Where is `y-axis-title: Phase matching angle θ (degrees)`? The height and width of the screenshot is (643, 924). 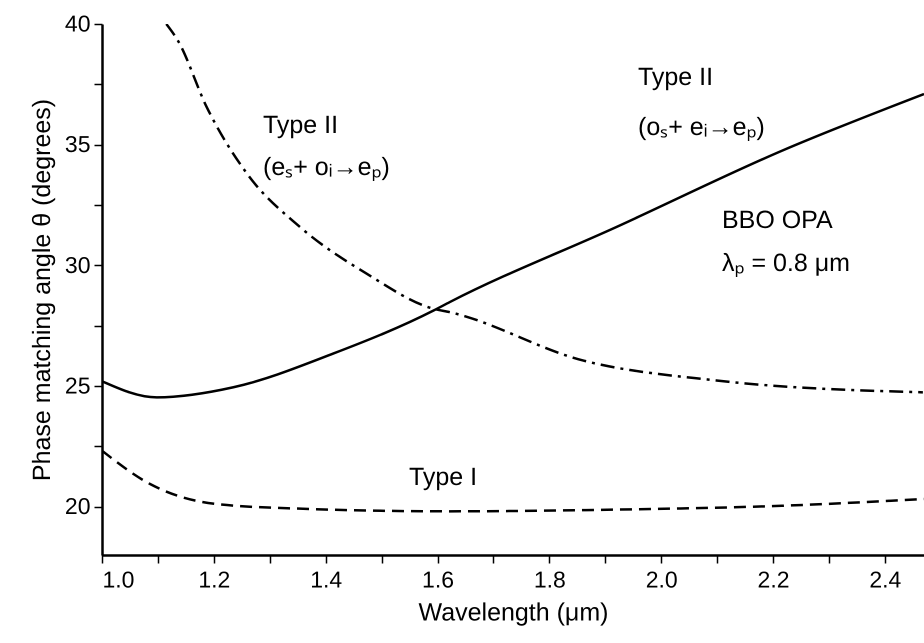
y-axis-title: Phase matching angle θ (degrees) is located at coordinates (42, 290).